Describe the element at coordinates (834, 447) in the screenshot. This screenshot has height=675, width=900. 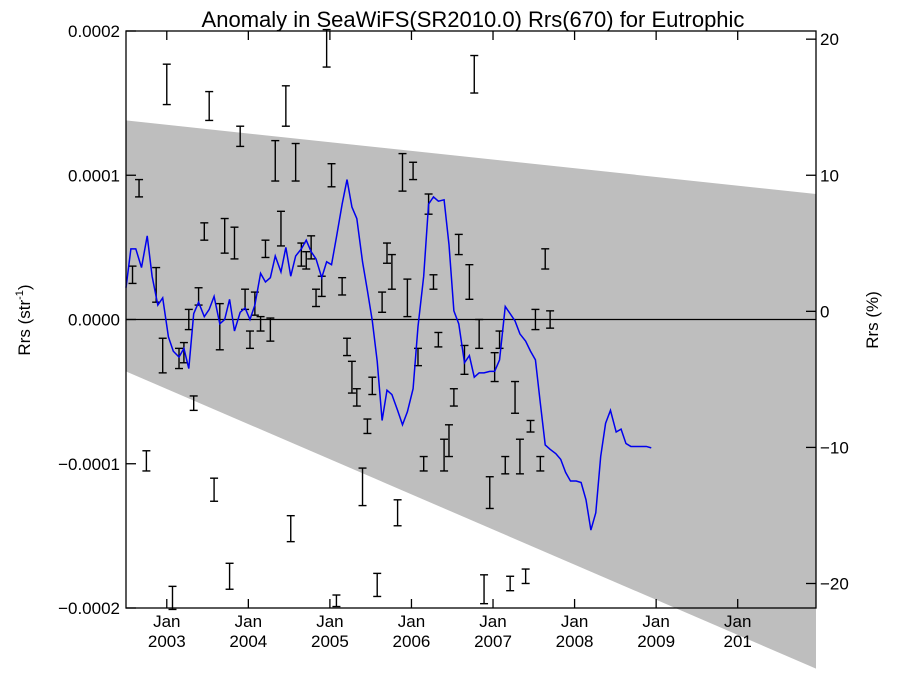
I see `y2-tick-label: −10` at that location.